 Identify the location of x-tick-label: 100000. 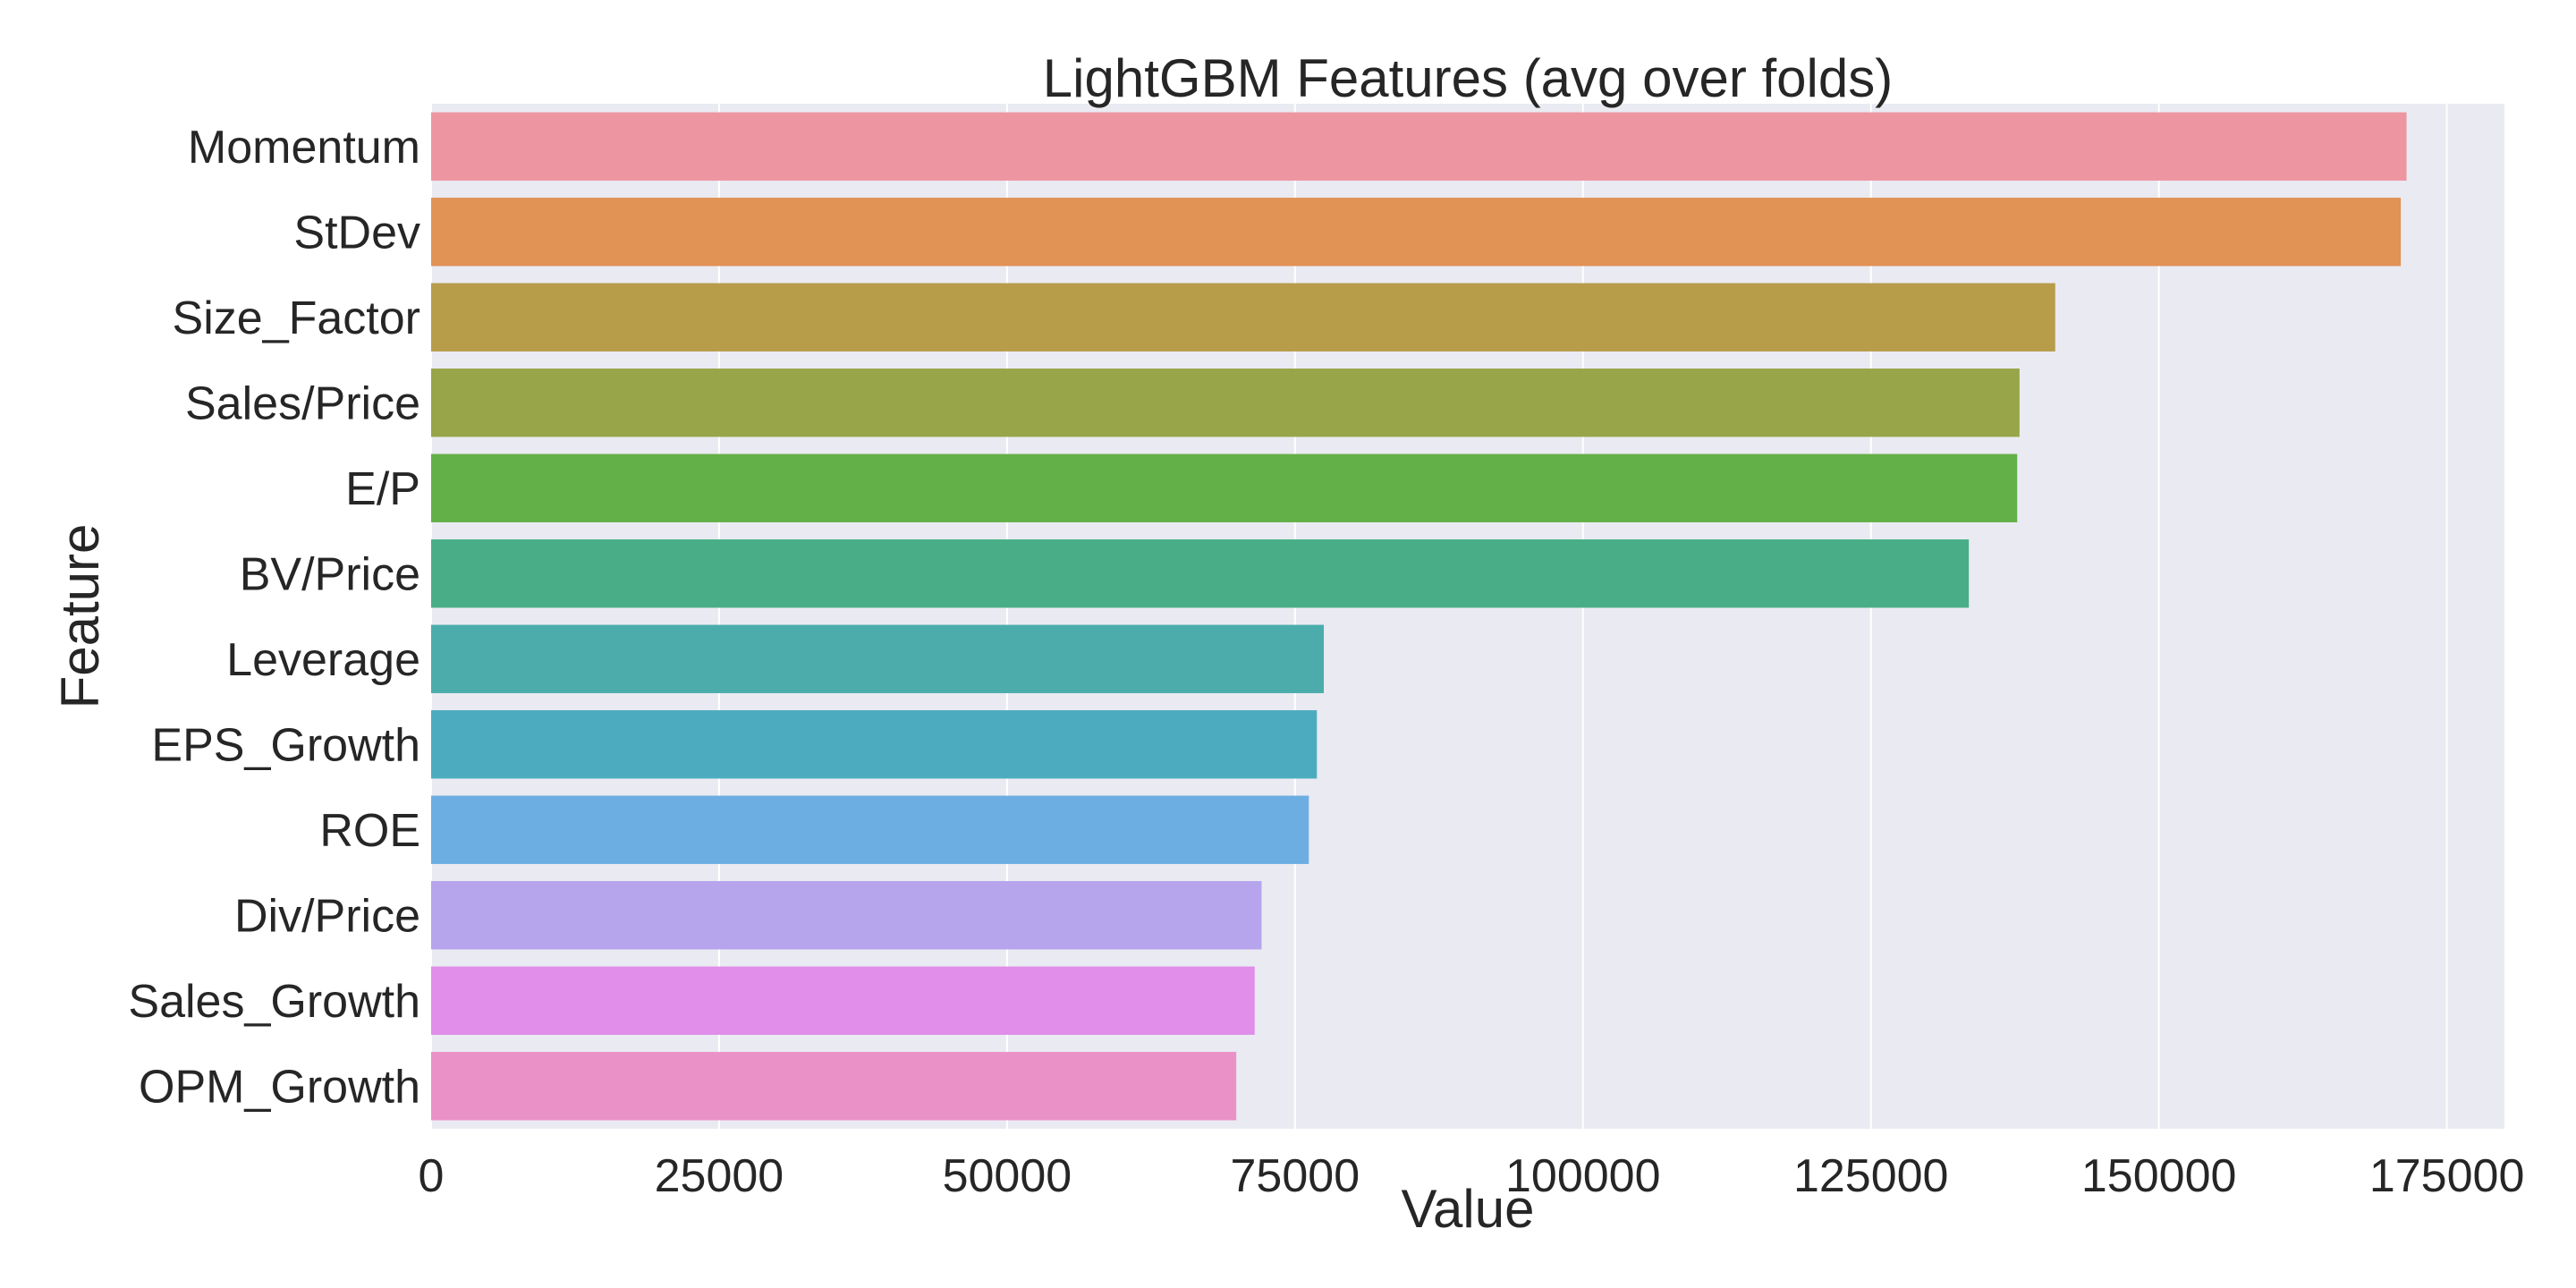
(1583, 1176).